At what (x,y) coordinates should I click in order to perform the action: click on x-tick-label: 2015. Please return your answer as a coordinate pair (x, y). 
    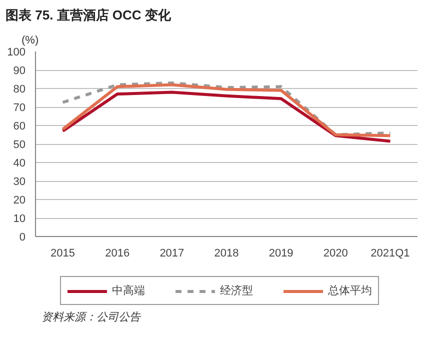
    Looking at the image, I should click on (63, 254).